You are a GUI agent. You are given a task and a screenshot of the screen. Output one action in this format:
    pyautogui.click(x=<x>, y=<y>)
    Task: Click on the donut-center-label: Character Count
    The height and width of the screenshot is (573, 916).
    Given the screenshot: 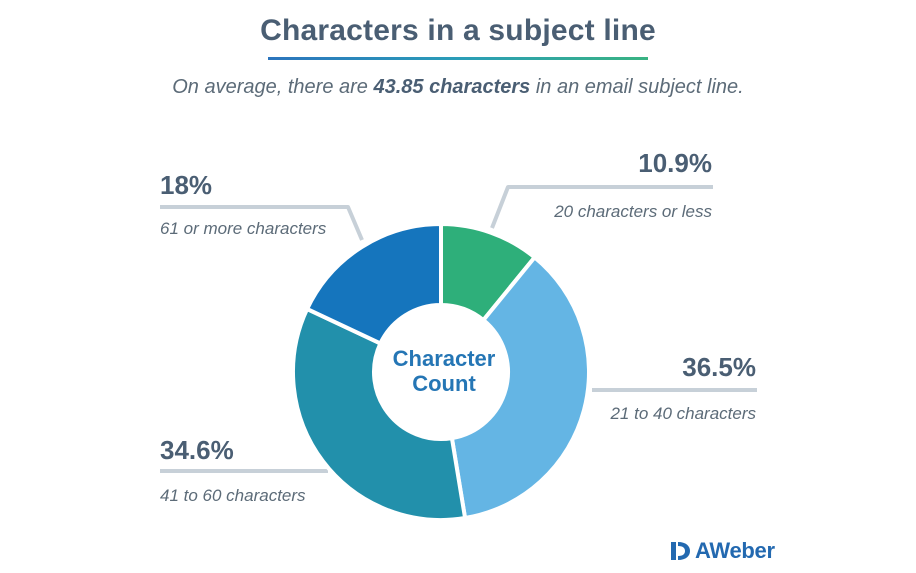 What is the action you would take?
    pyautogui.click(x=444, y=371)
    